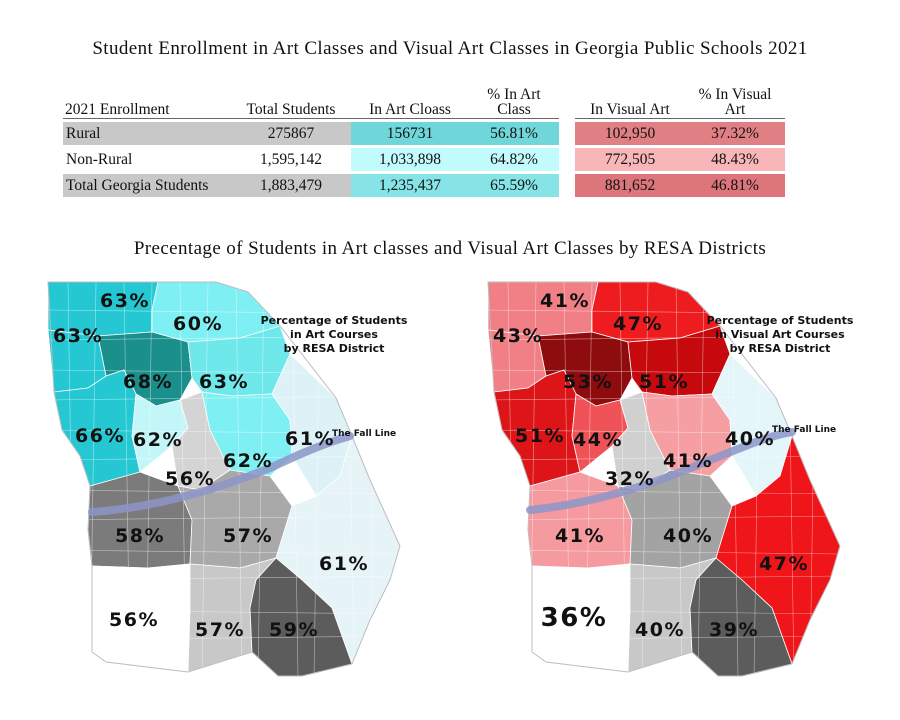  What do you see at coordinates (147, 103) in the screenshot?
I see `col-header-enrollment: 2021 Enrollment` at bounding box center [147, 103].